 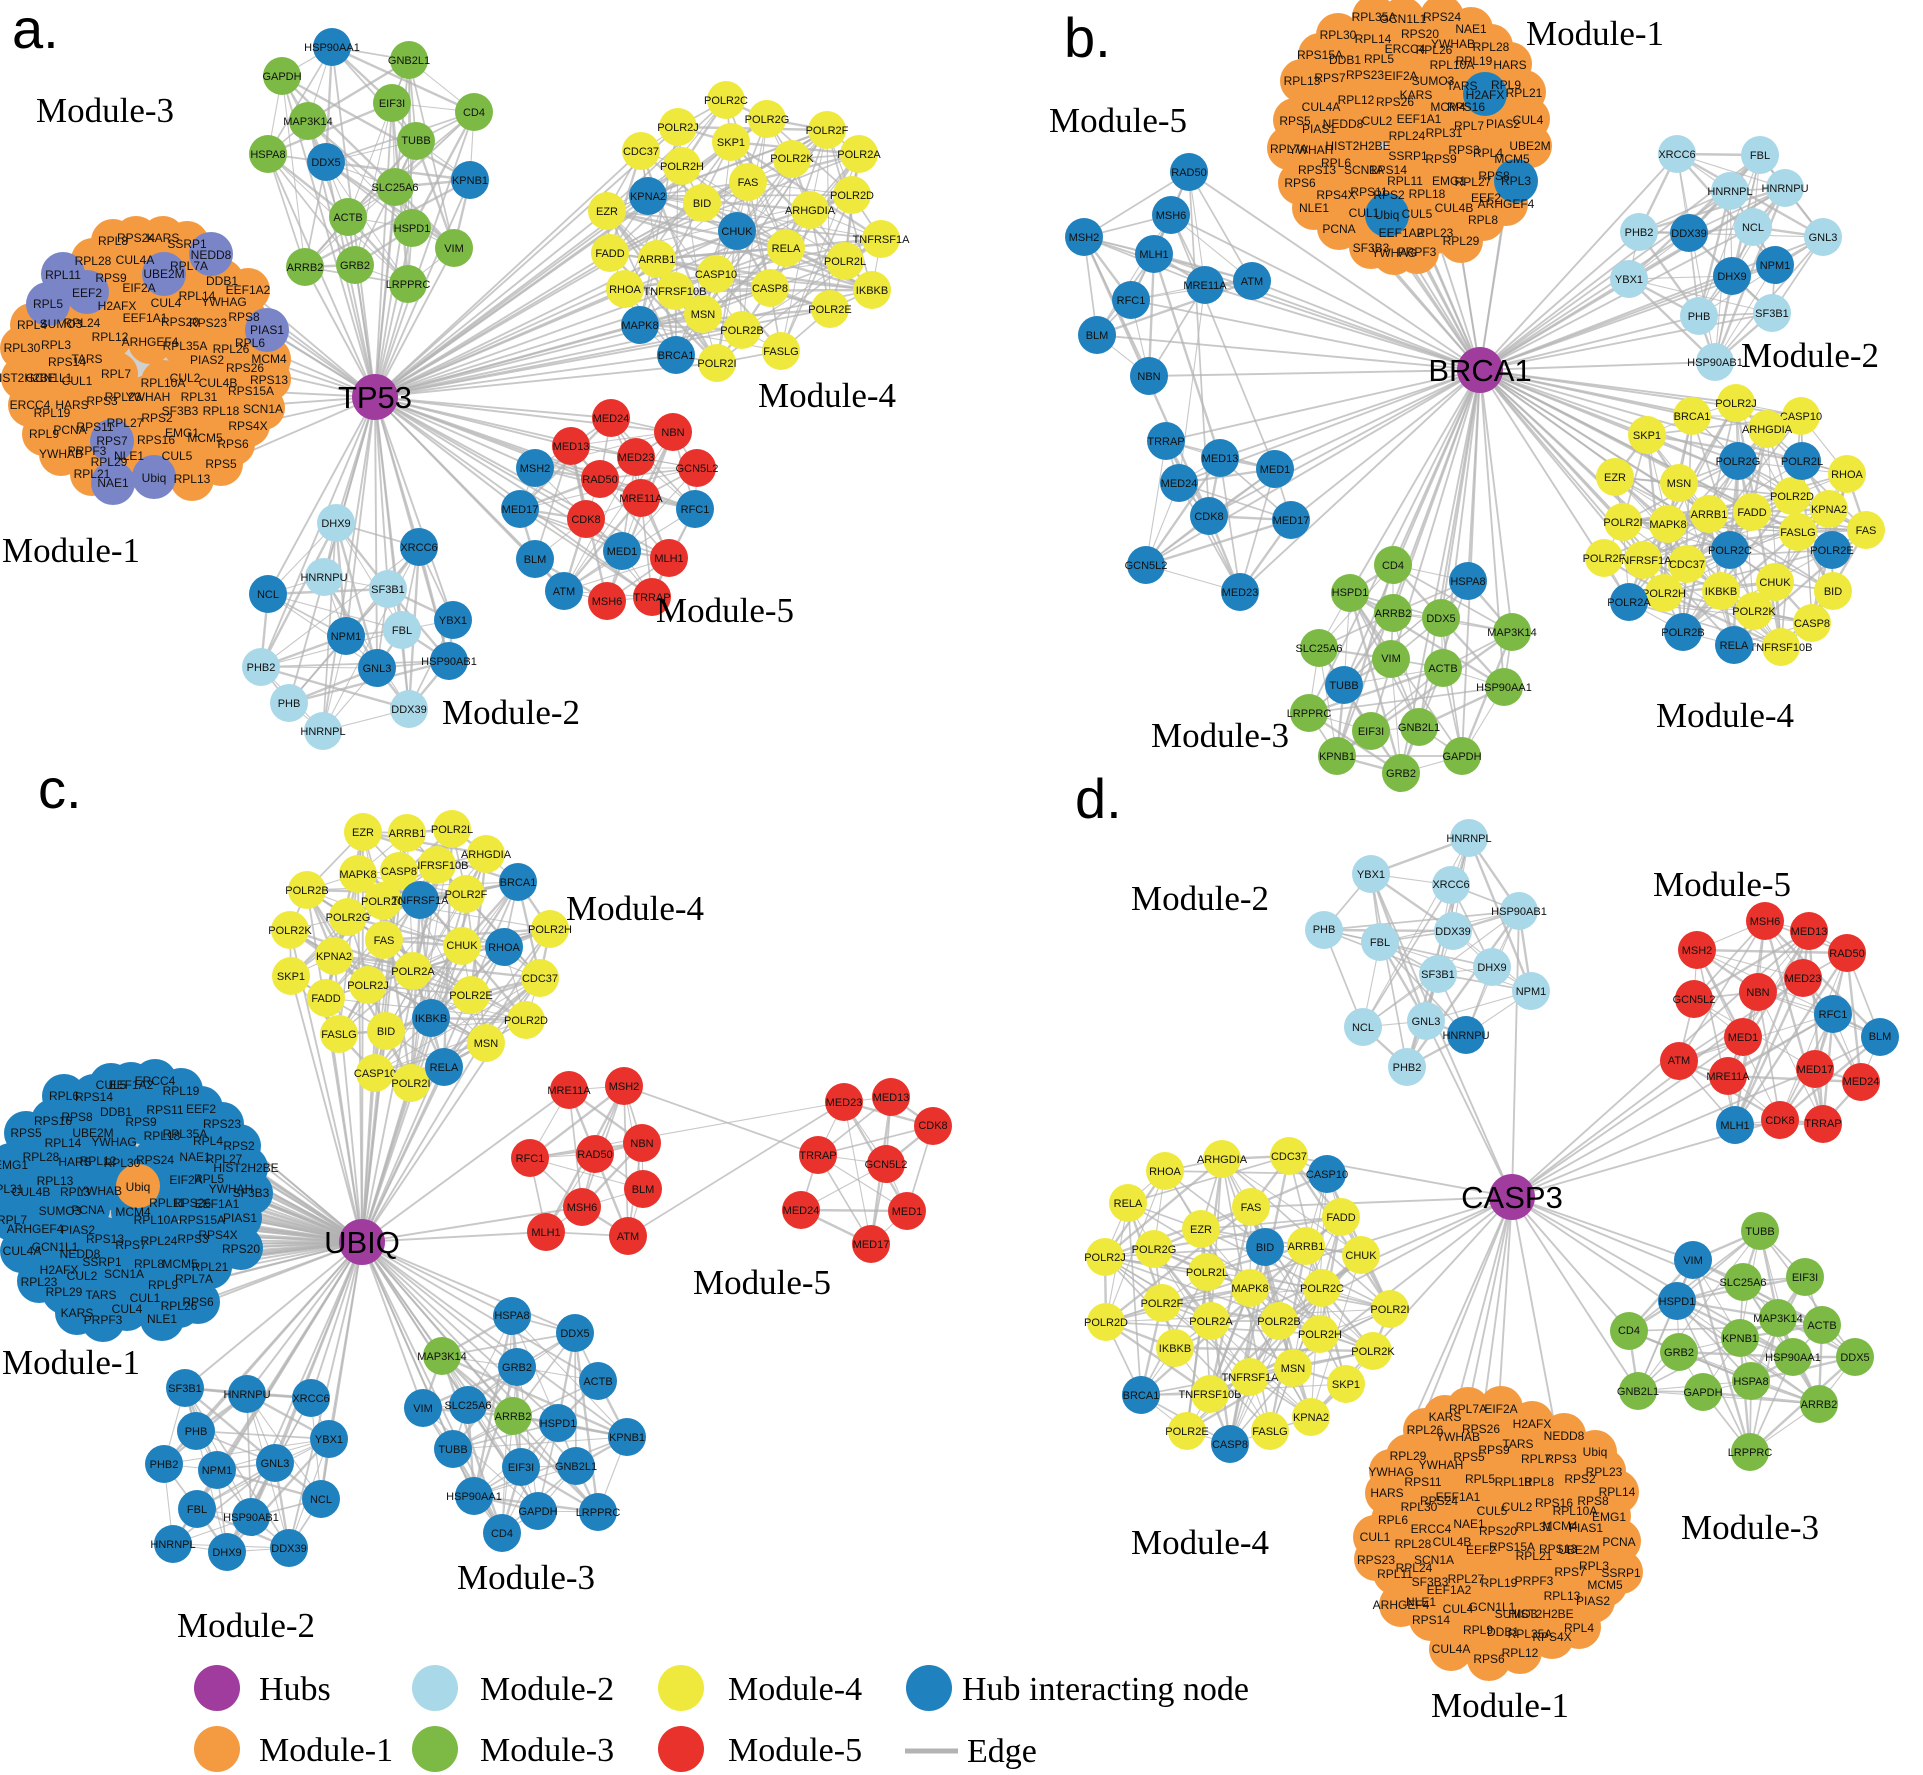 I want to click on svg-text: CASP3, so click(x=1512, y=1197).